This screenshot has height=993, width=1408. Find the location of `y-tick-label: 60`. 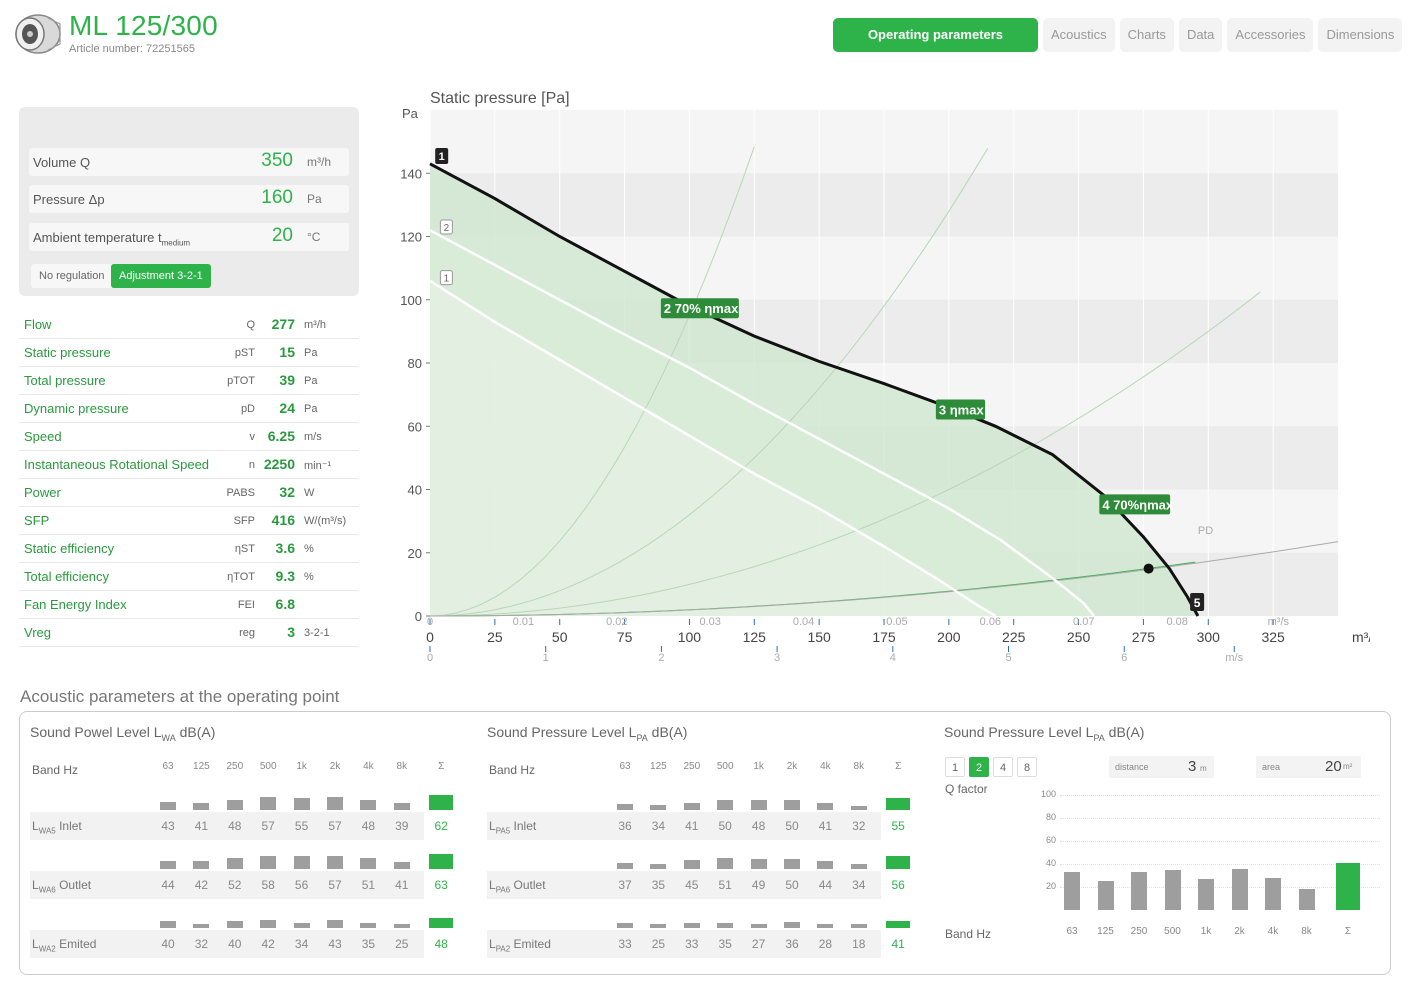

y-tick-label: 60 is located at coordinates (1050, 840).